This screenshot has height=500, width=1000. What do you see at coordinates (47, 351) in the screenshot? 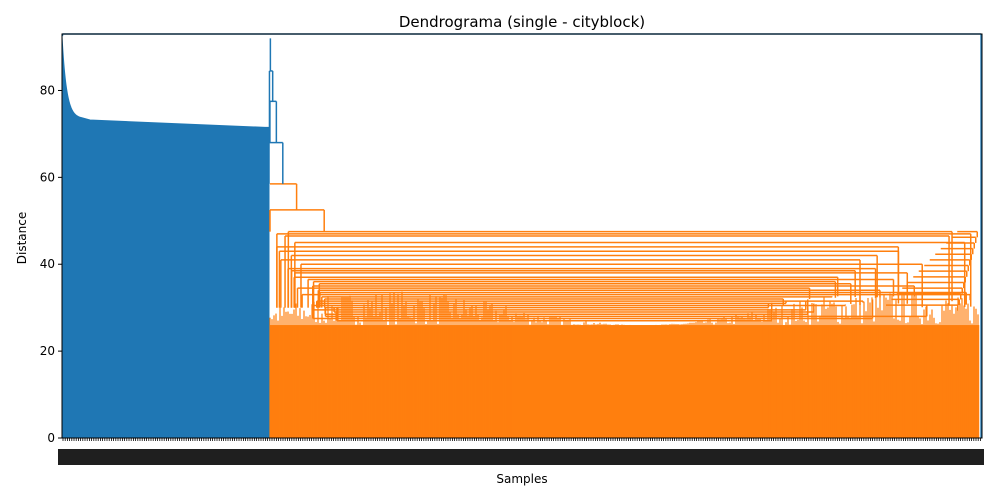
I see `y-tick-label: 20` at bounding box center [47, 351].